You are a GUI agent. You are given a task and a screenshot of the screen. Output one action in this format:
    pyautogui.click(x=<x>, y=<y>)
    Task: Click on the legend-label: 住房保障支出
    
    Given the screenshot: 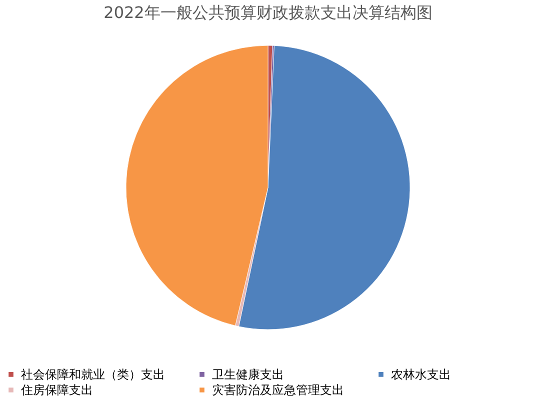 What is the action you would take?
    pyautogui.click(x=56, y=390)
    